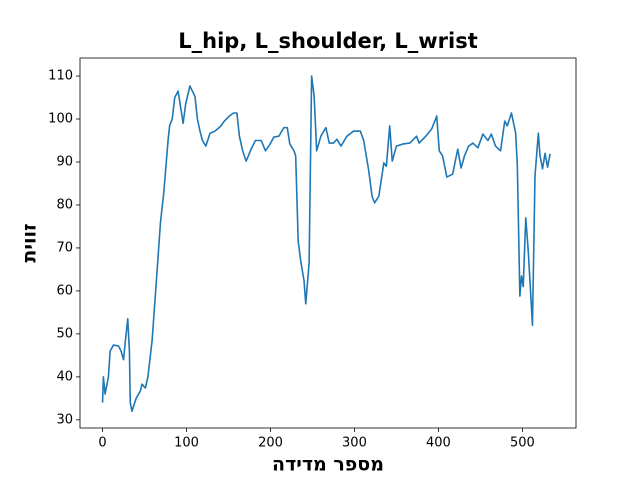 The width and height of the screenshot is (640, 480). What do you see at coordinates (354, 443) in the screenshot?
I see `x-tick-label: 300` at bounding box center [354, 443].